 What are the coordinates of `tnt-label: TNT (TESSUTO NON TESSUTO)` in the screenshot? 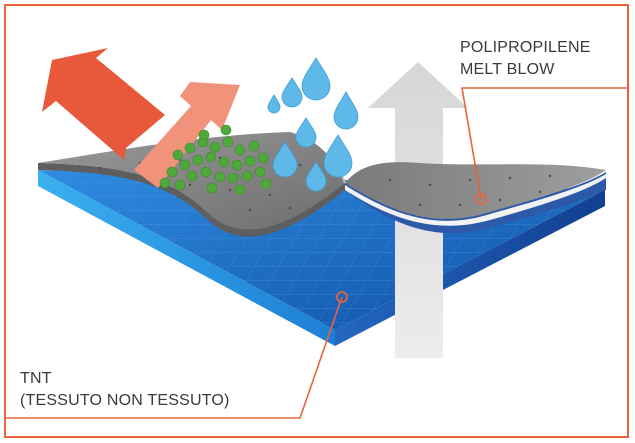 It's located at (125, 390).